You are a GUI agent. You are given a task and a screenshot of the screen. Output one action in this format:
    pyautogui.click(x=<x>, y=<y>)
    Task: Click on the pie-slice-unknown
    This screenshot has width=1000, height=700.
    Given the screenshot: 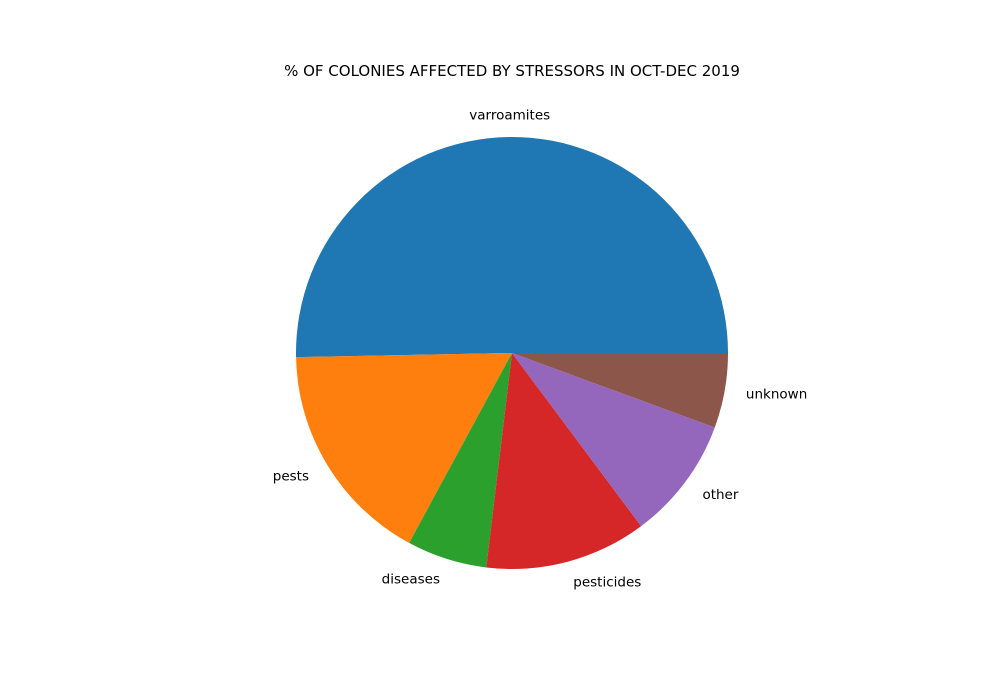 What is the action you would take?
    pyautogui.click(x=620, y=390)
    